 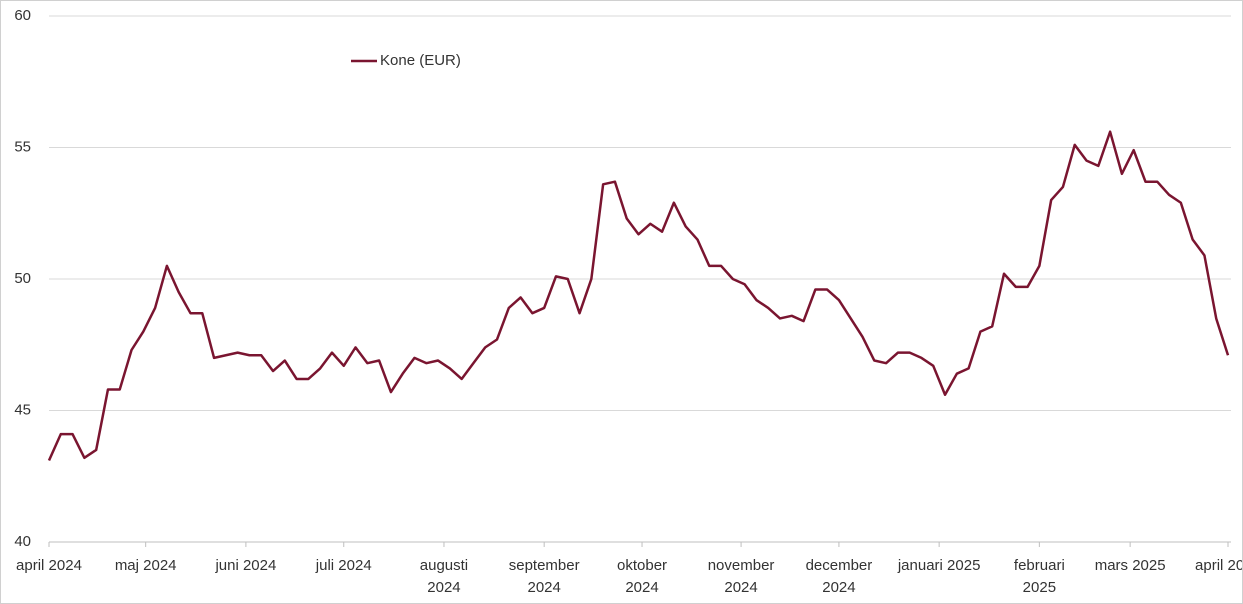 I want to click on y-tick-label: 50, so click(x=22, y=278).